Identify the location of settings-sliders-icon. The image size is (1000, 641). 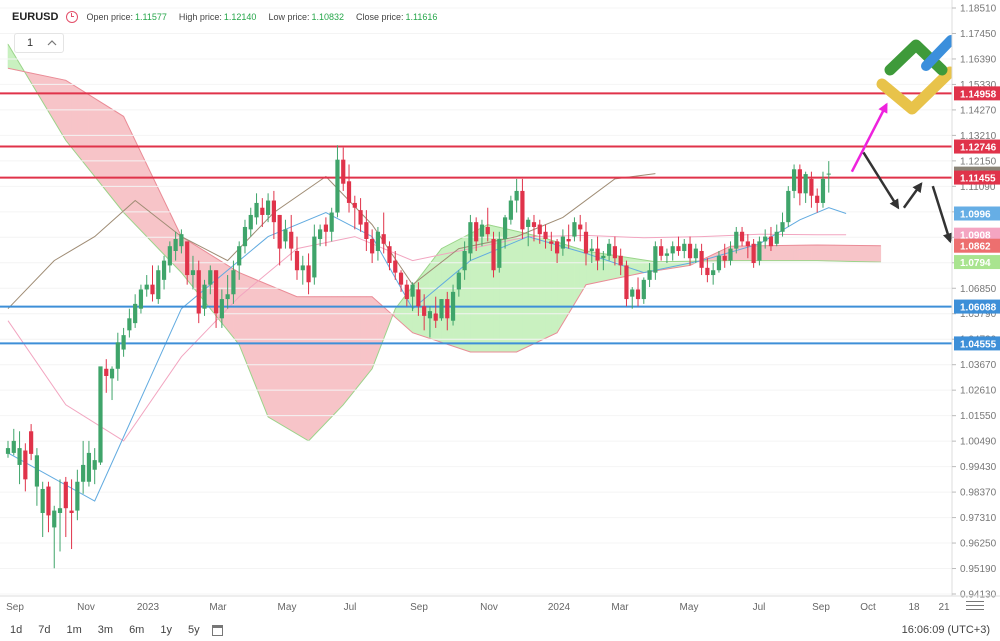
(975, 606).